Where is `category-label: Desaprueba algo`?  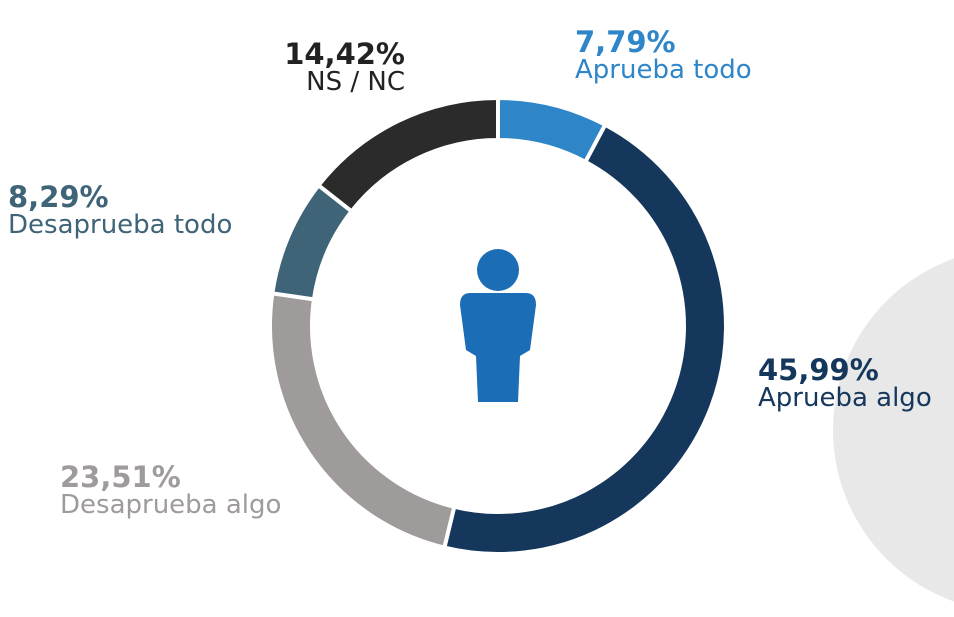 category-label: Desaprueba algo is located at coordinates (170, 505).